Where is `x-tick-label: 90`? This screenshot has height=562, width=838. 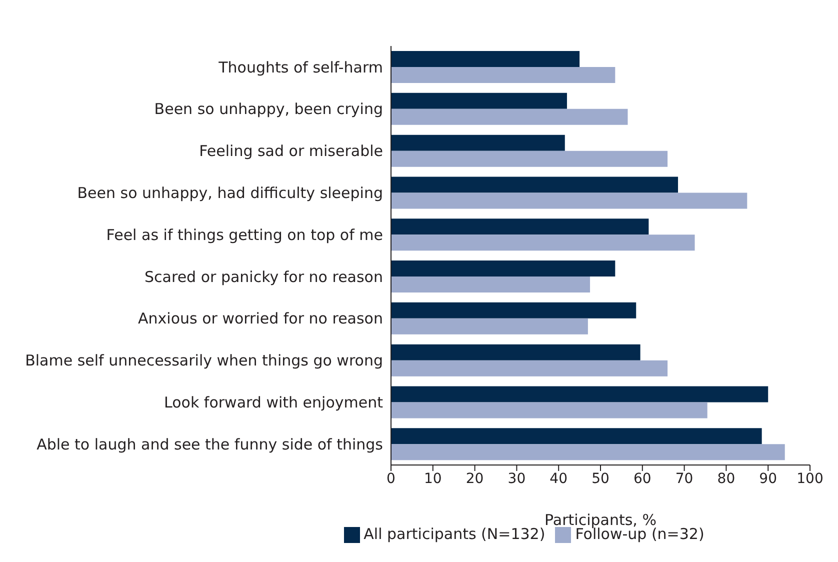 x-tick-label: 90 is located at coordinates (768, 478).